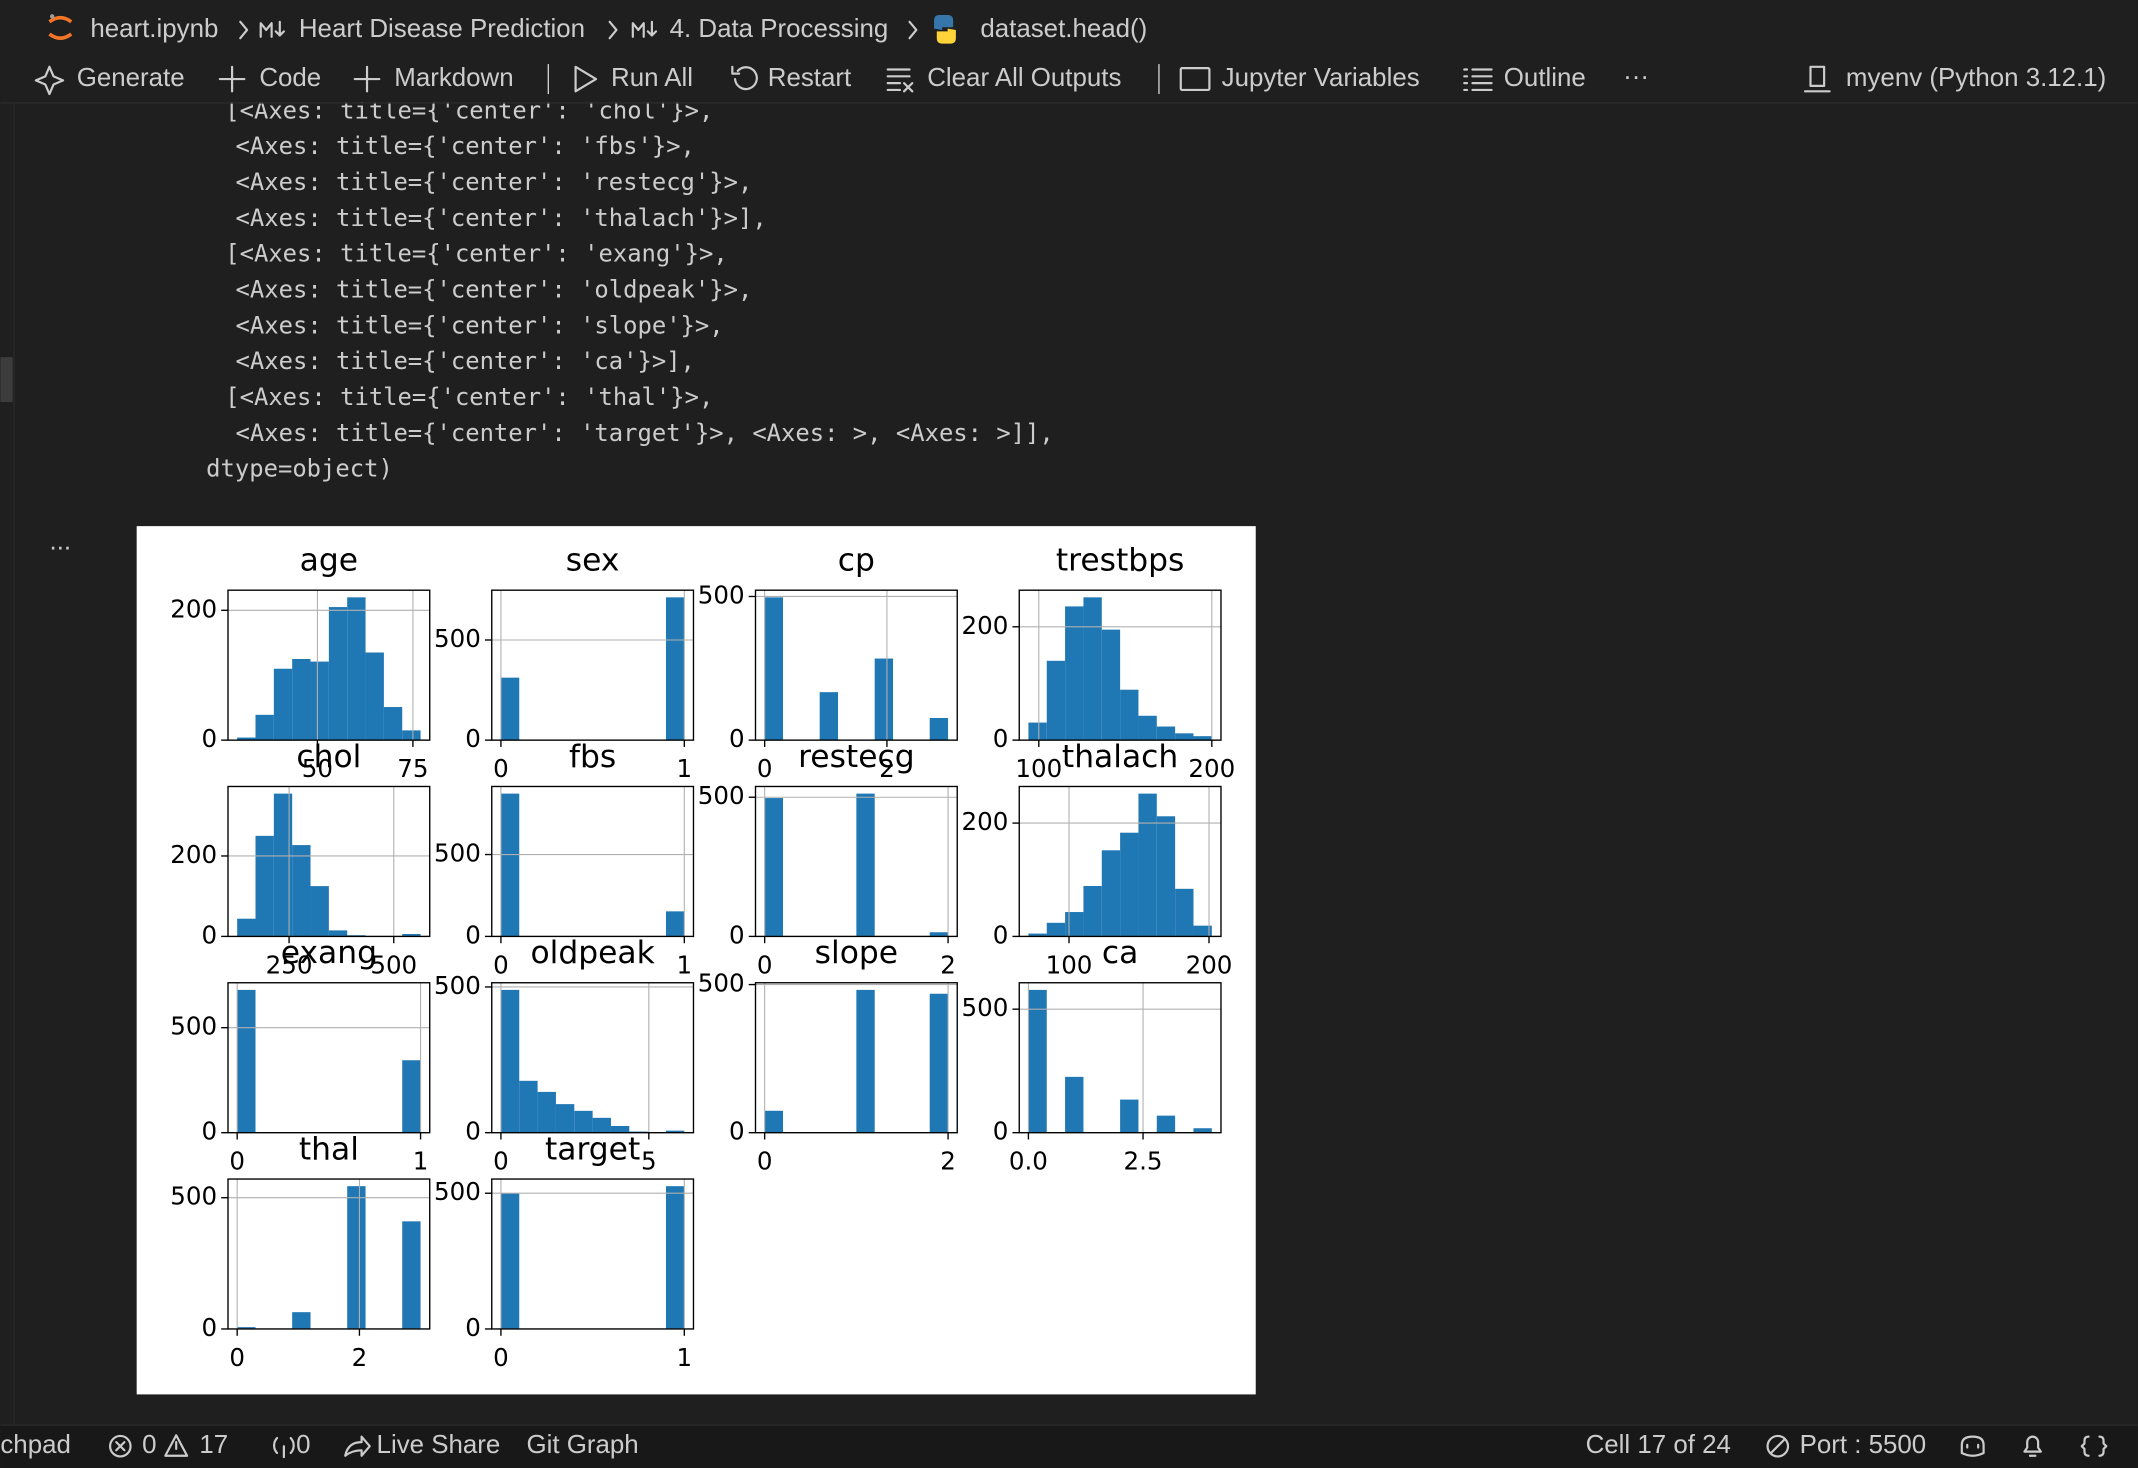 The height and width of the screenshot is (1468, 2138). What do you see at coordinates (290, 78) in the screenshot?
I see `toolbar-code: Code` at bounding box center [290, 78].